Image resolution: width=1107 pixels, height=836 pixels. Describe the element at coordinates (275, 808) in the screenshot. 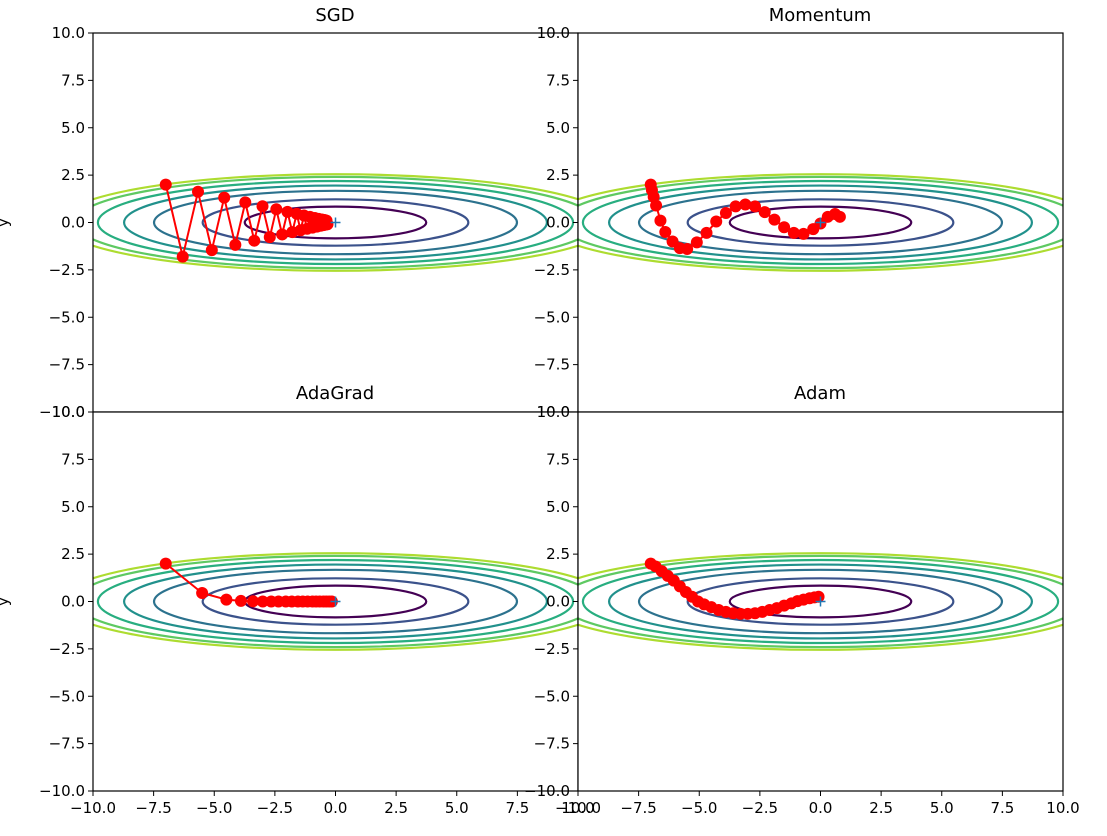

I see `x-tick-label: −2.5` at that location.